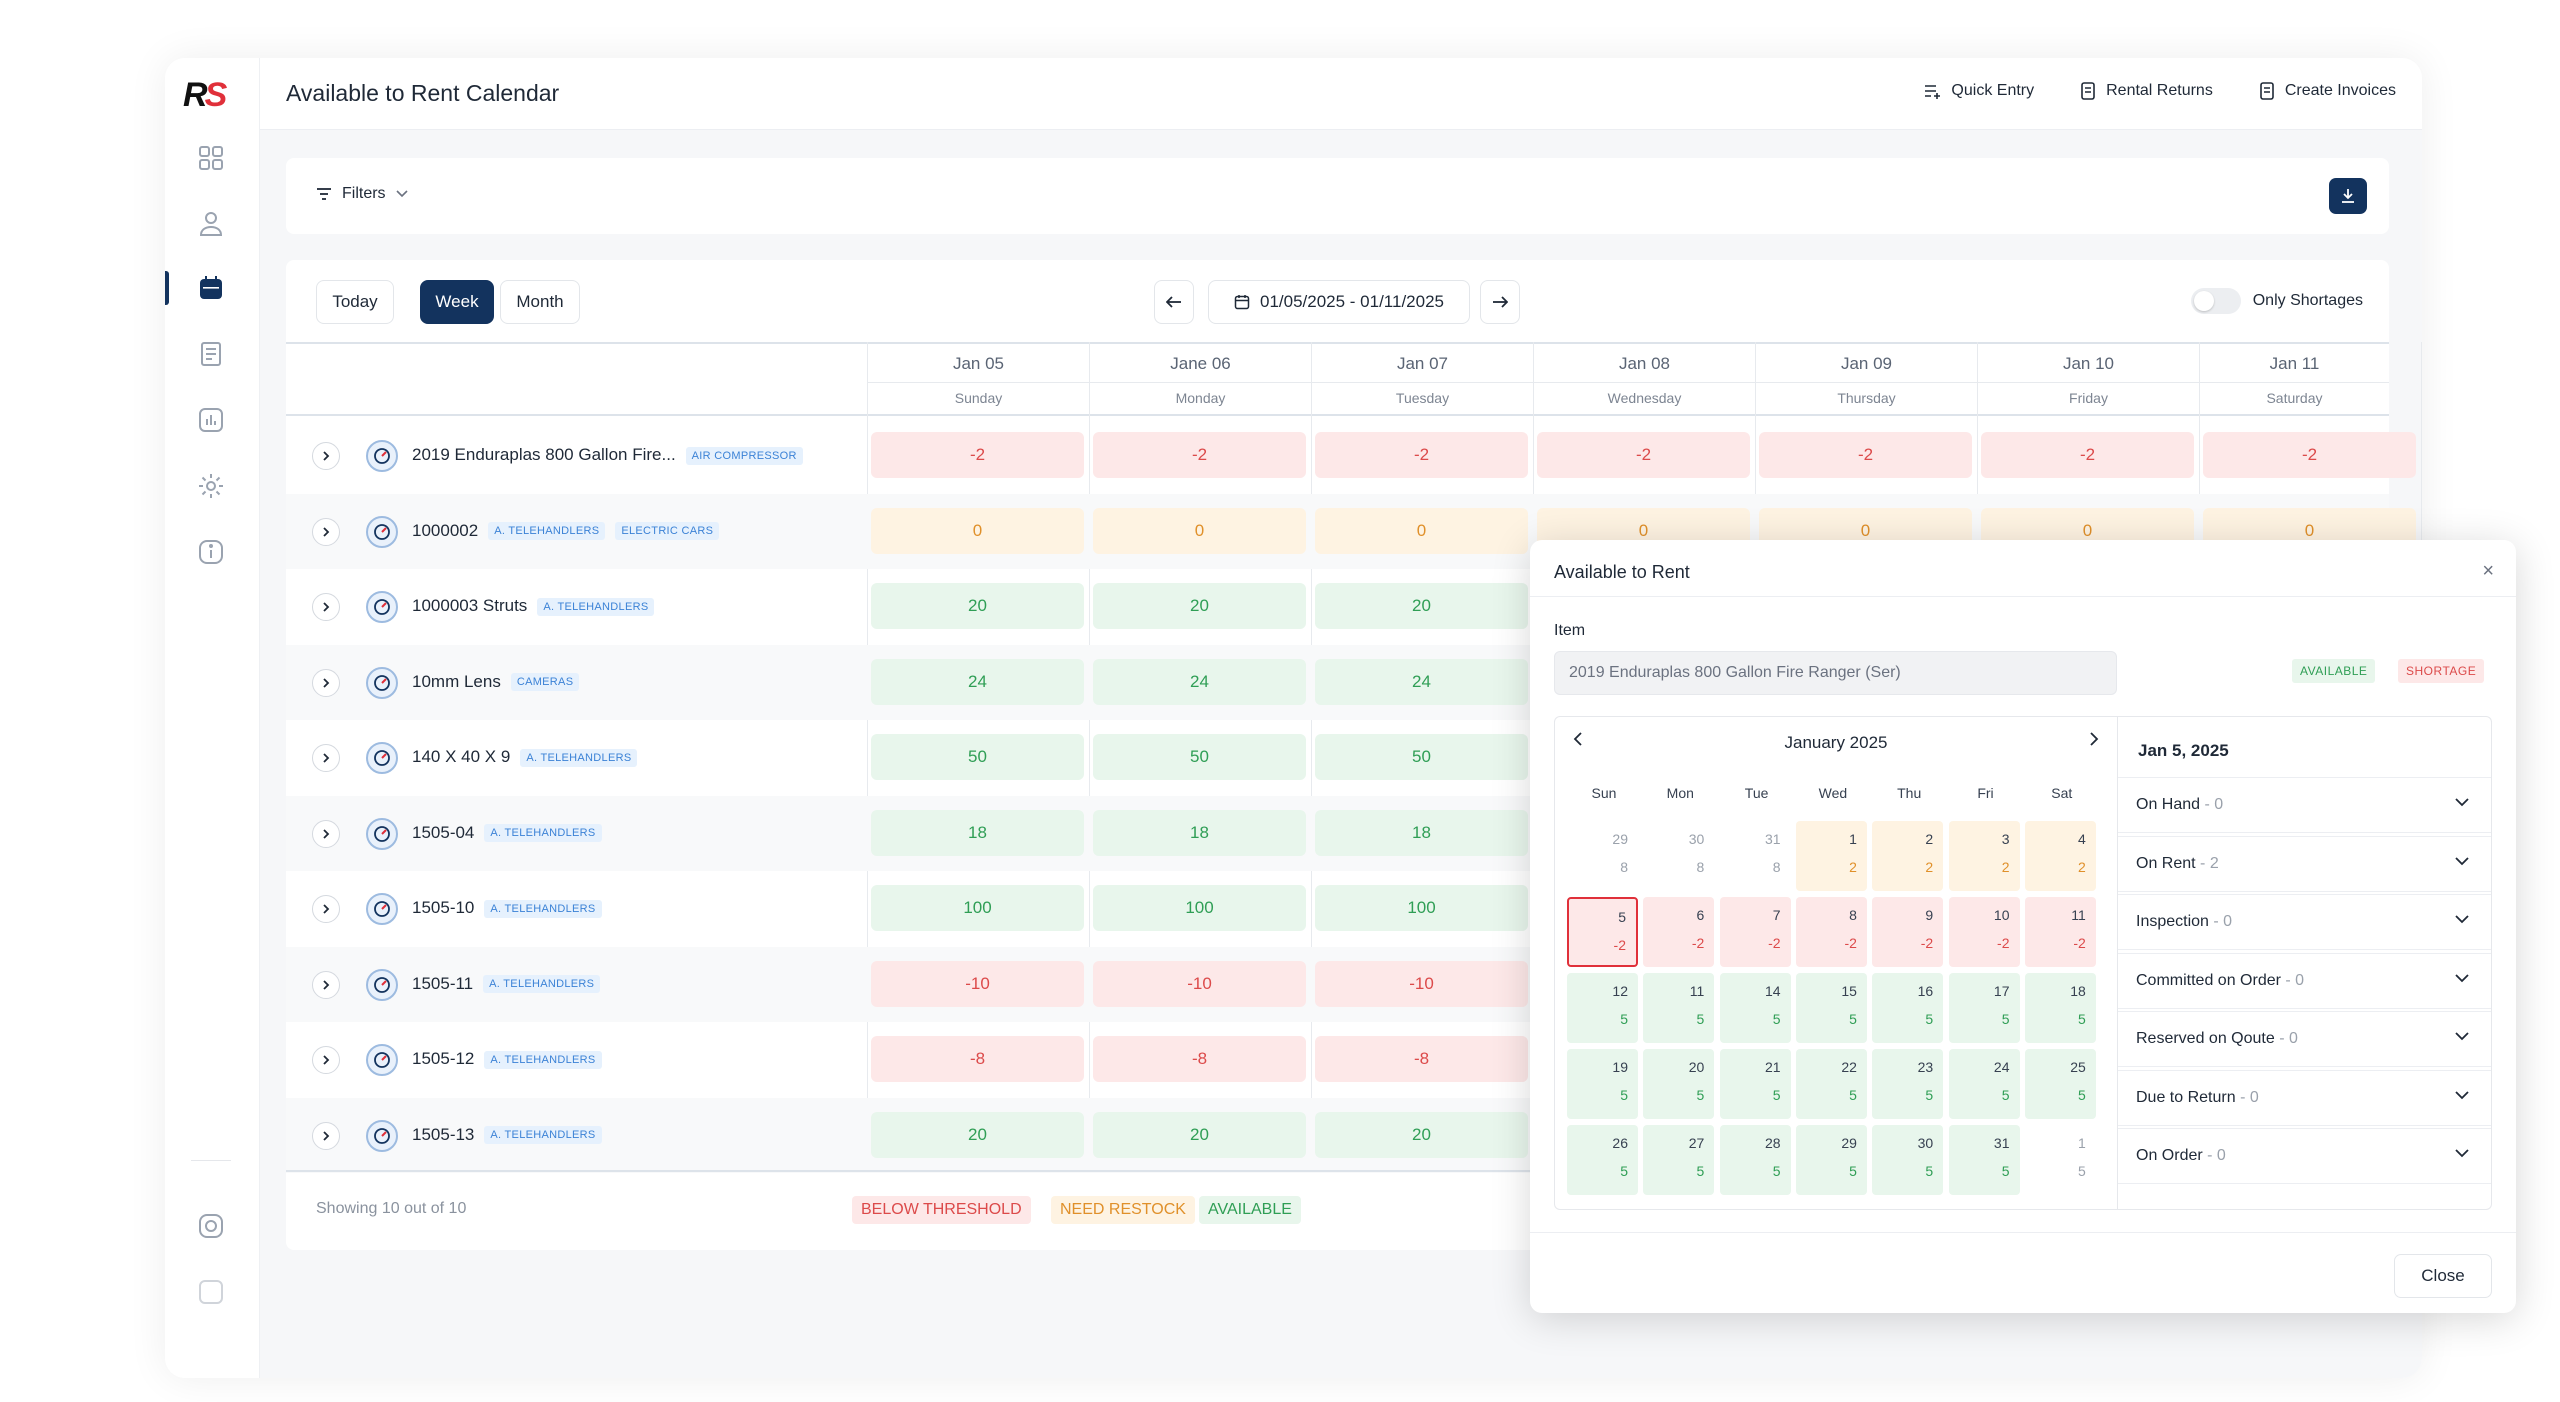  What do you see at coordinates (1908, 1084) in the screenshot?
I see `calendar-day: 23 5` at bounding box center [1908, 1084].